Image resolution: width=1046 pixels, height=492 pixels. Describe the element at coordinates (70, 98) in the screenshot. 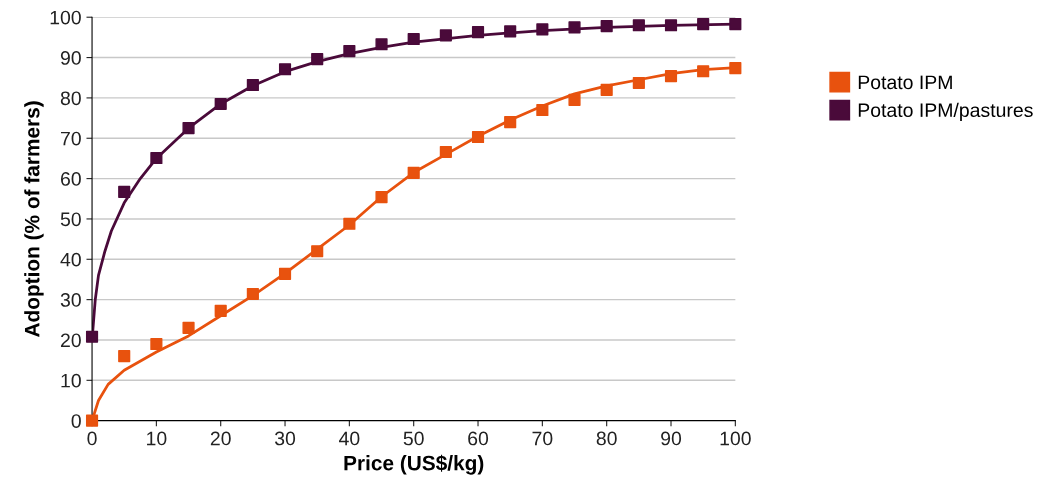

I see `y-tick-label: 80` at that location.